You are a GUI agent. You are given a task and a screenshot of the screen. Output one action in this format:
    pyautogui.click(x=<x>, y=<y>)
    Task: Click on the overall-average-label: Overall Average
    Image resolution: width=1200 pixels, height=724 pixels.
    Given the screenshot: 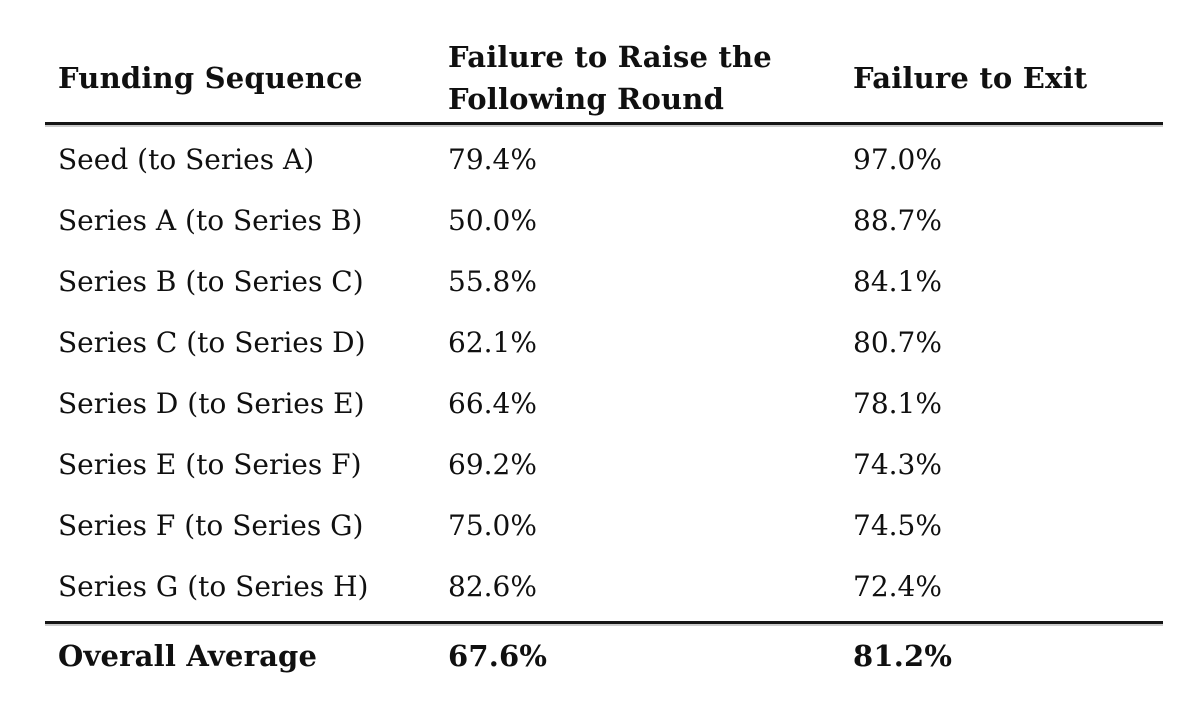 What is the action you would take?
    pyautogui.click(x=188, y=656)
    